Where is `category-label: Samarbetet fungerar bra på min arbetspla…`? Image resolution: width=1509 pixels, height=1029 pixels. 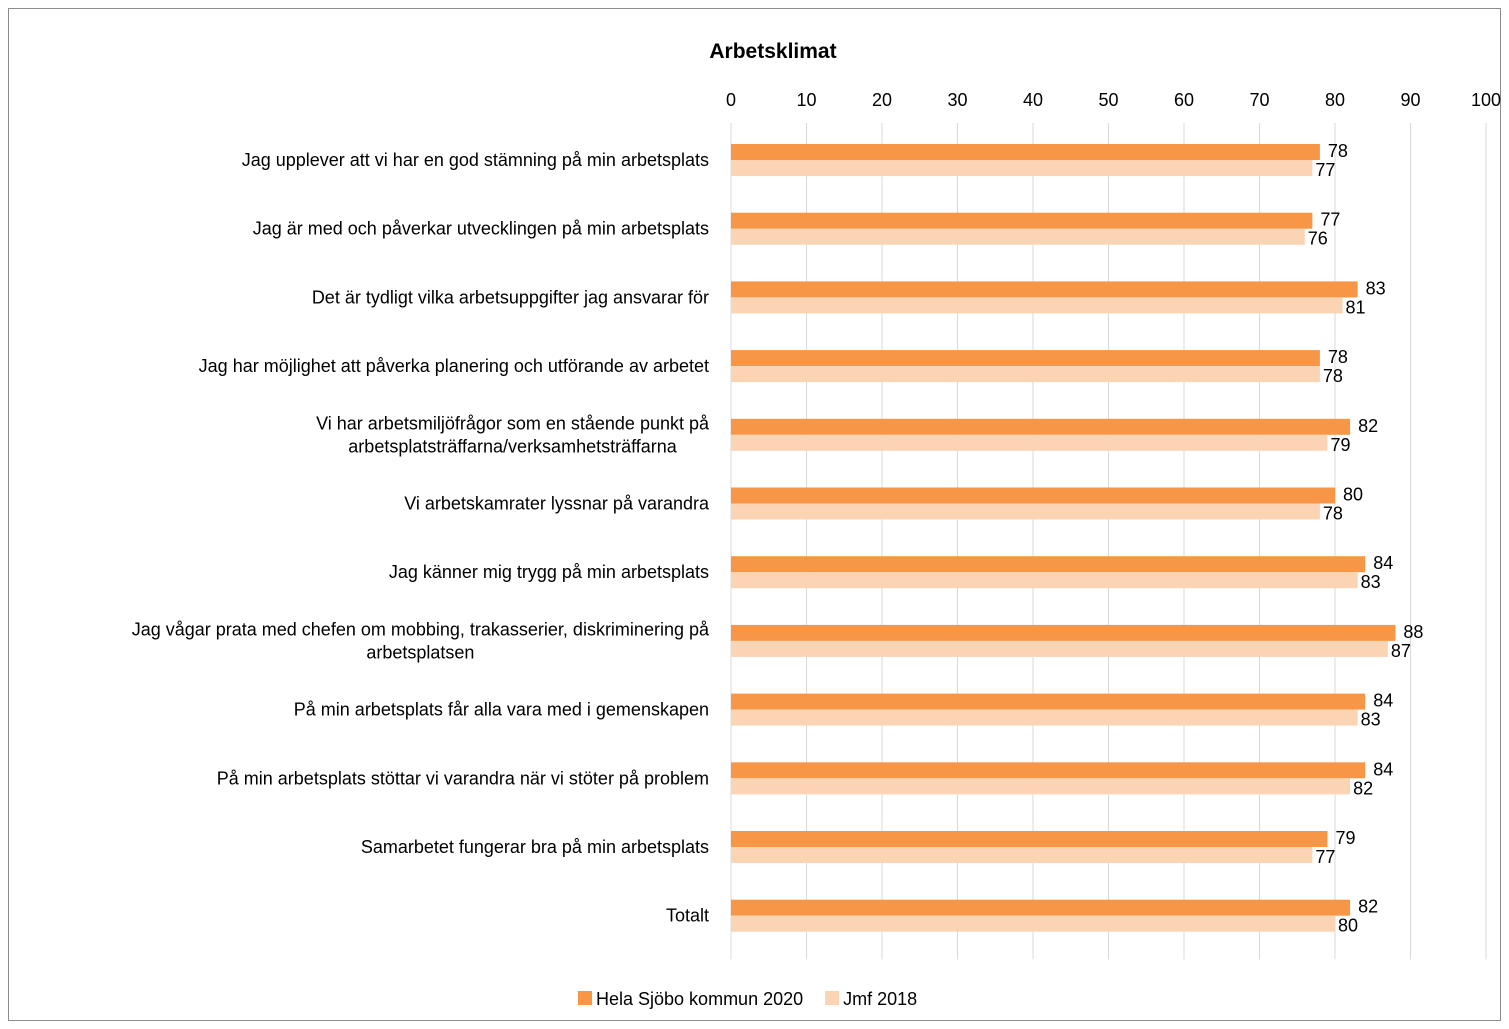
category-label: Samarbetet fungerar bra på min arbetspla… is located at coordinates (535, 847).